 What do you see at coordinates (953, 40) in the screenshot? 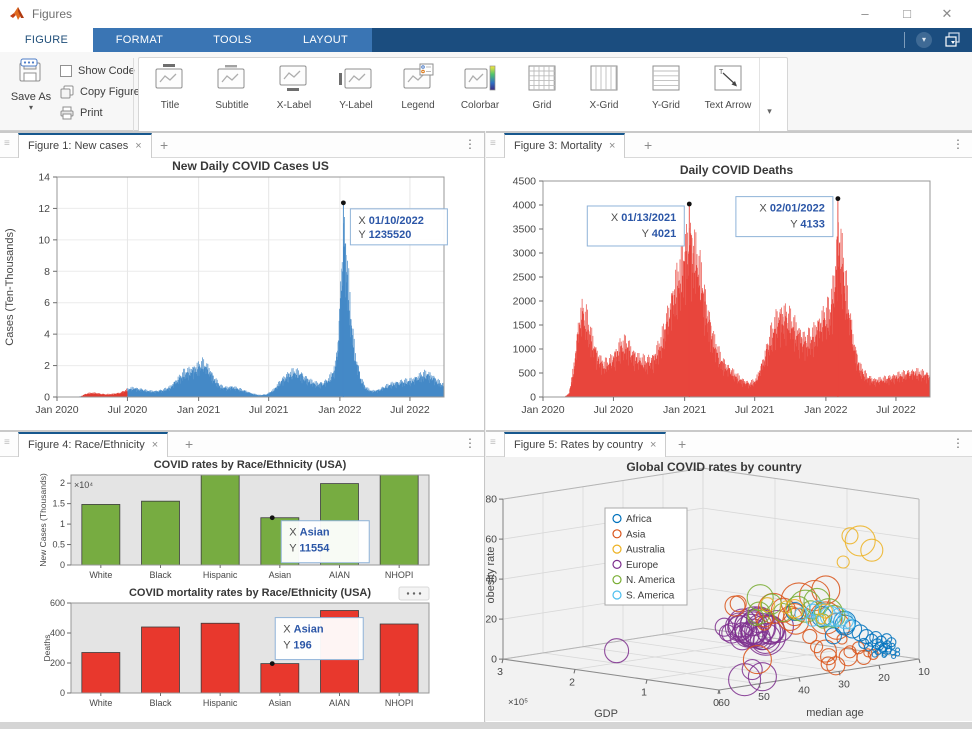
I see `dock-windows-icon` at bounding box center [953, 40].